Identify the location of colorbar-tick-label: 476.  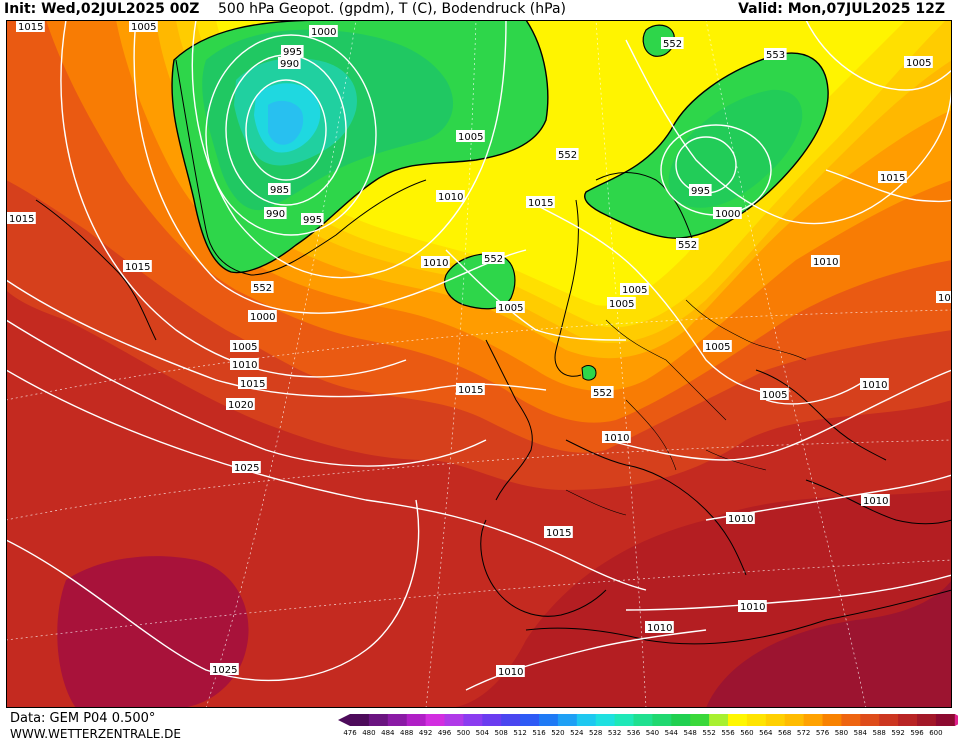
(350, 733).